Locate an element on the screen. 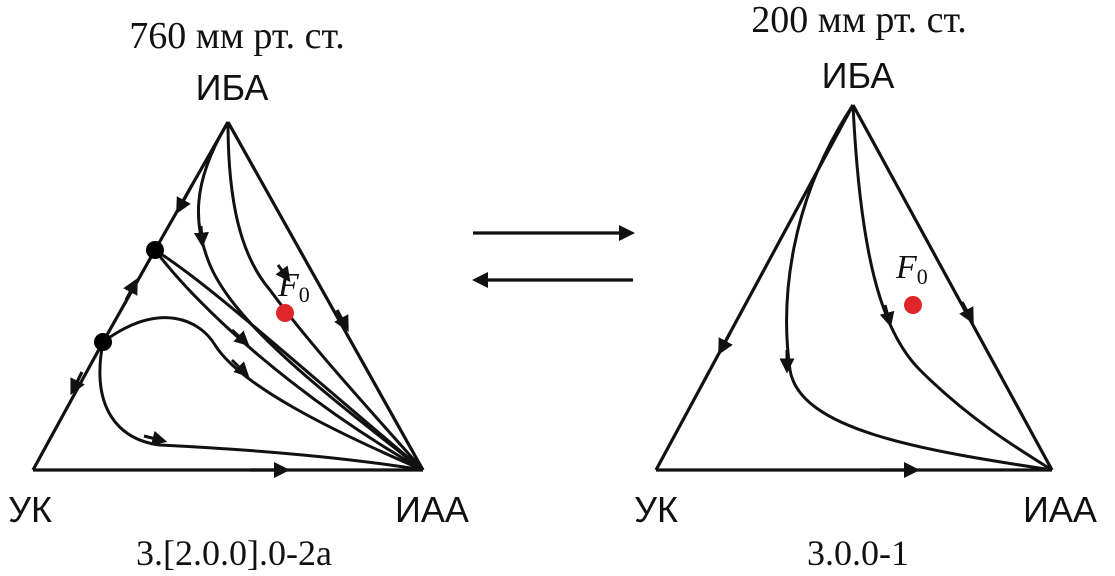 The height and width of the screenshot is (576, 1115). right-class-code: 3.0.0-1 is located at coordinates (858, 553).